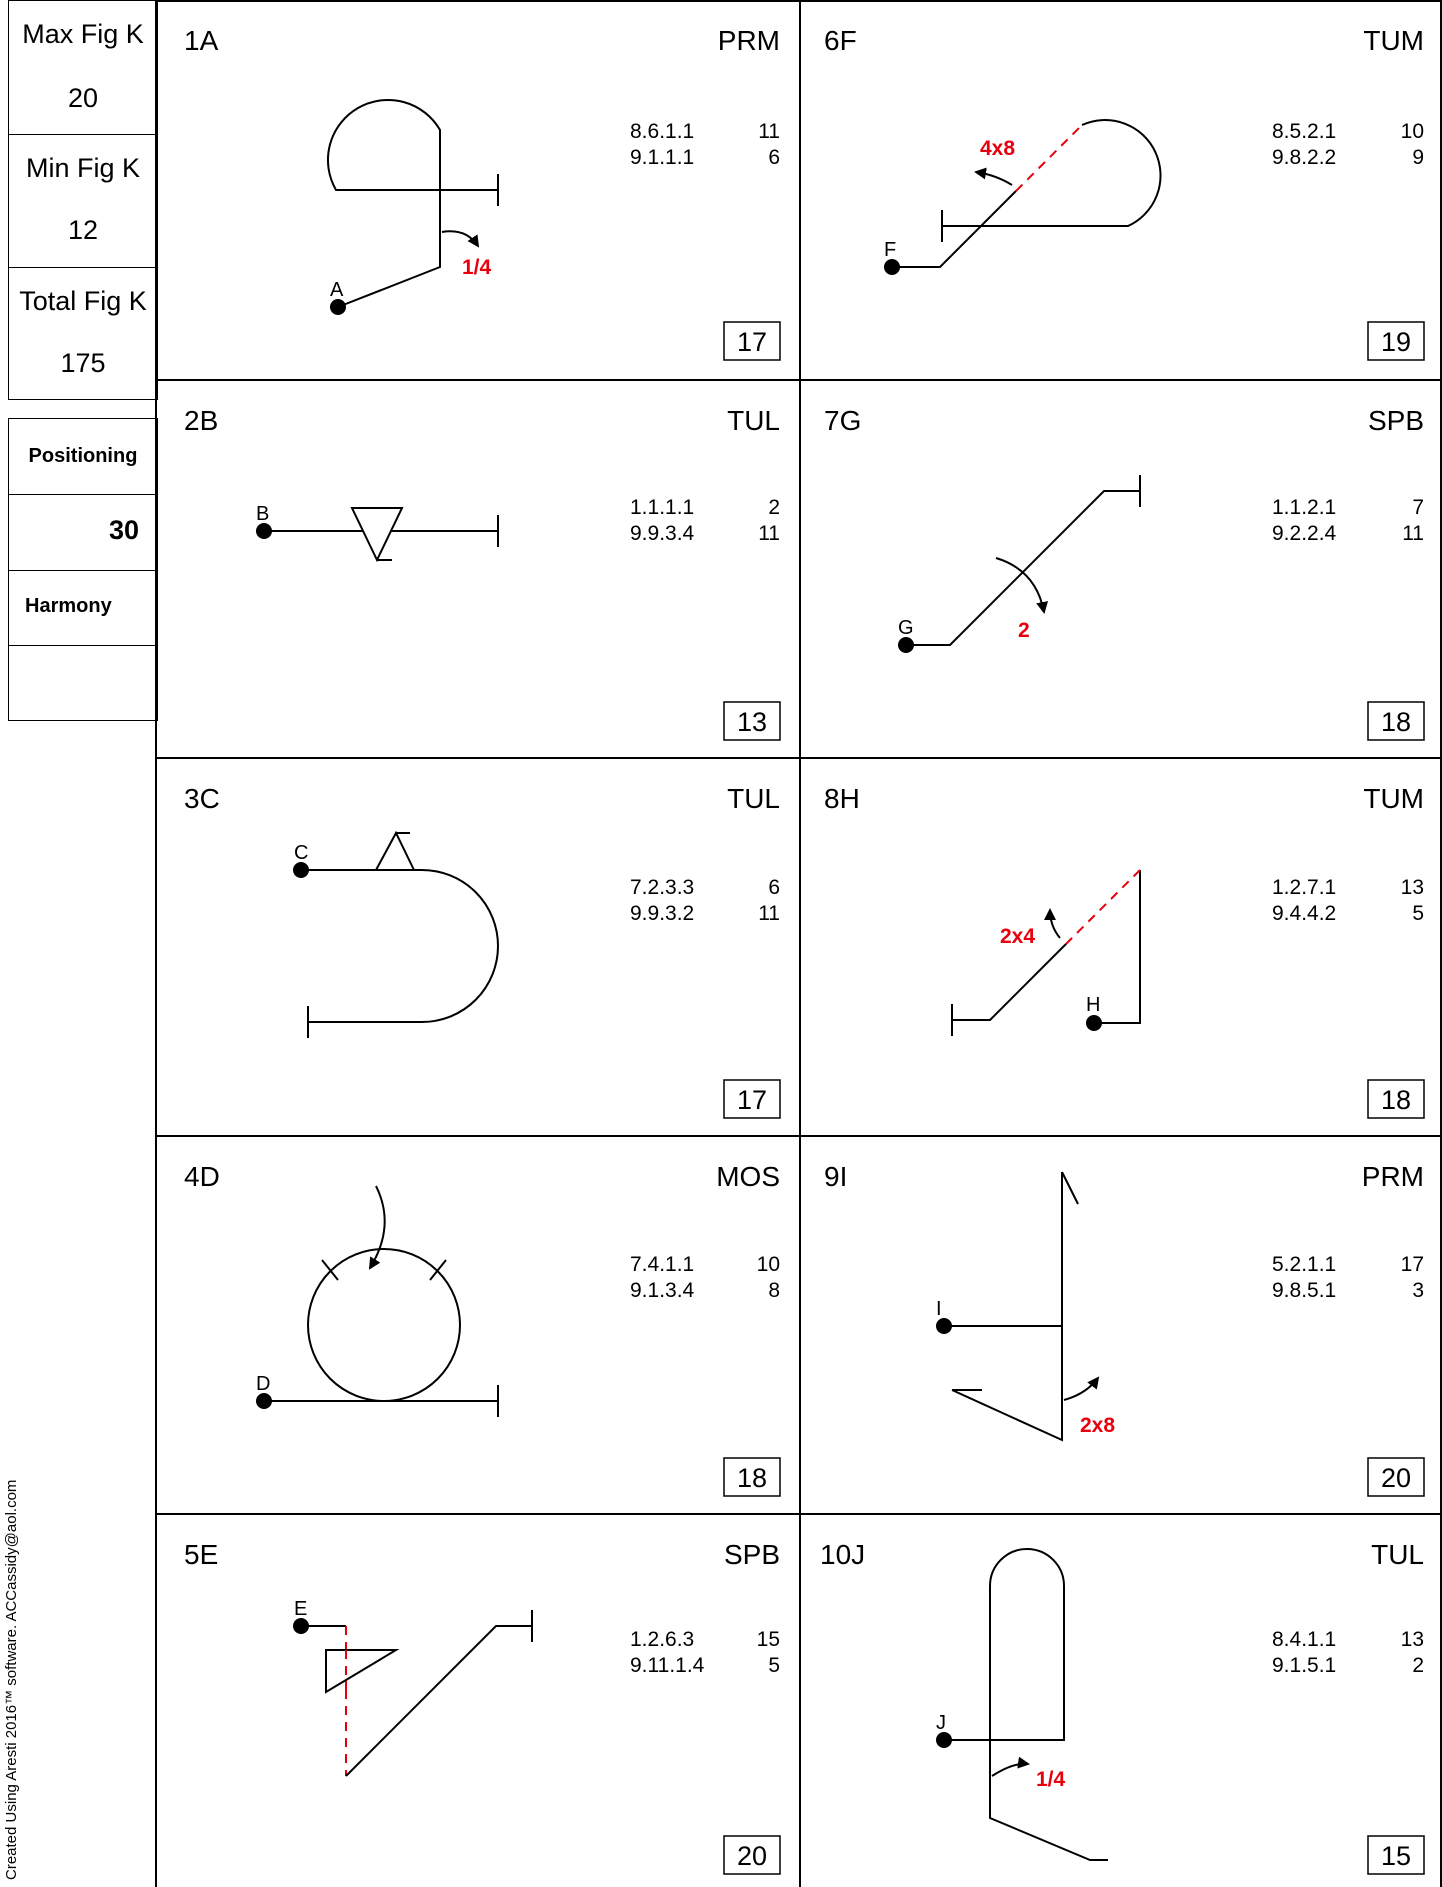 The height and width of the screenshot is (1887, 1442). What do you see at coordinates (1304, 1264) in the screenshot?
I see `catalog-number: 5.2.1.1` at bounding box center [1304, 1264].